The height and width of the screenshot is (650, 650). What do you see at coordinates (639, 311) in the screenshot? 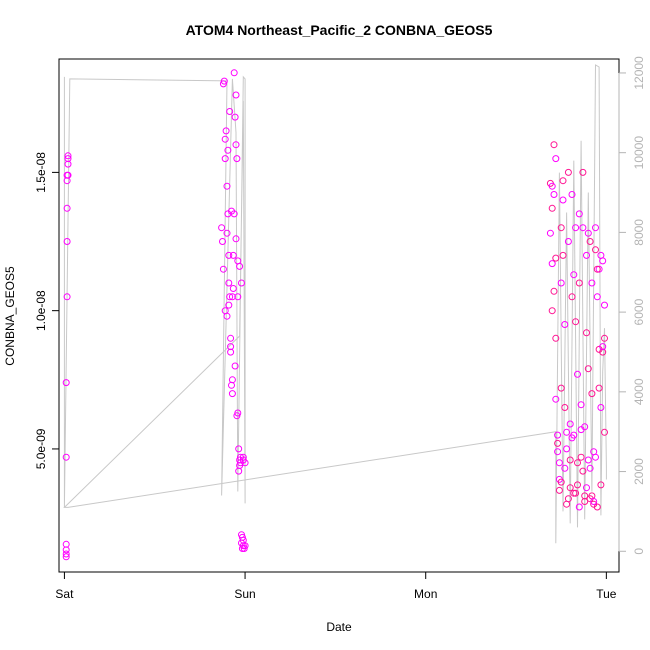
I see `y2-tick-label: 6000` at bounding box center [639, 311].